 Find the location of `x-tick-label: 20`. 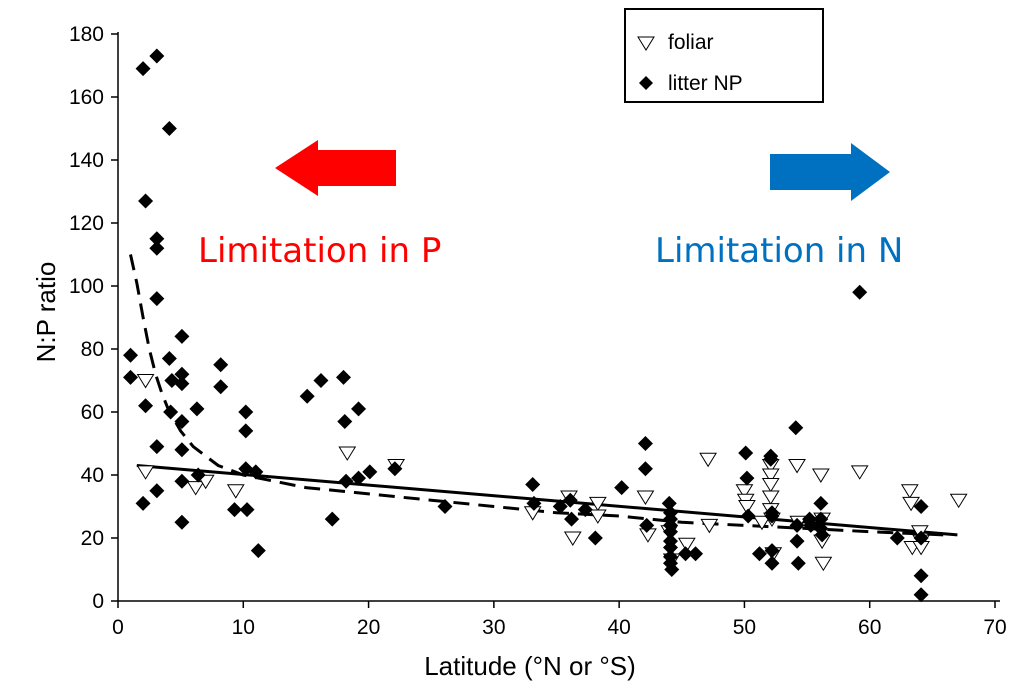

x-tick-label: 20 is located at coordinates (368, 627).